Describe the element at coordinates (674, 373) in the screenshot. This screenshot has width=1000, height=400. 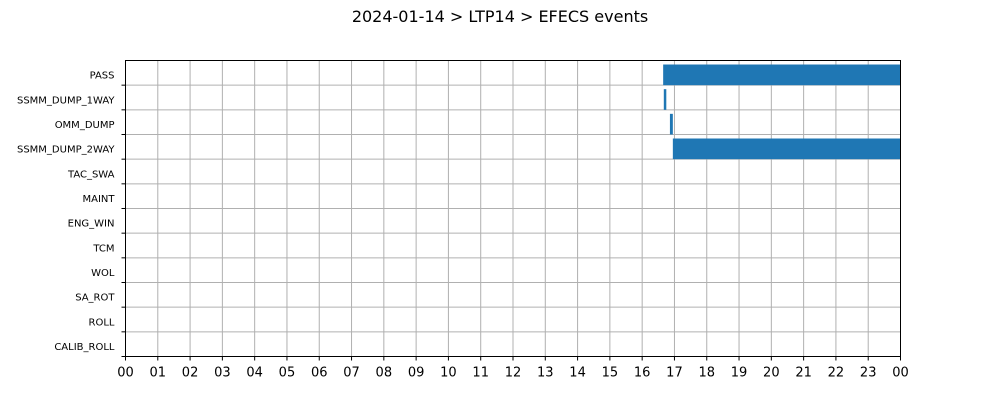
I see `x-tick-label: 17` at that location.